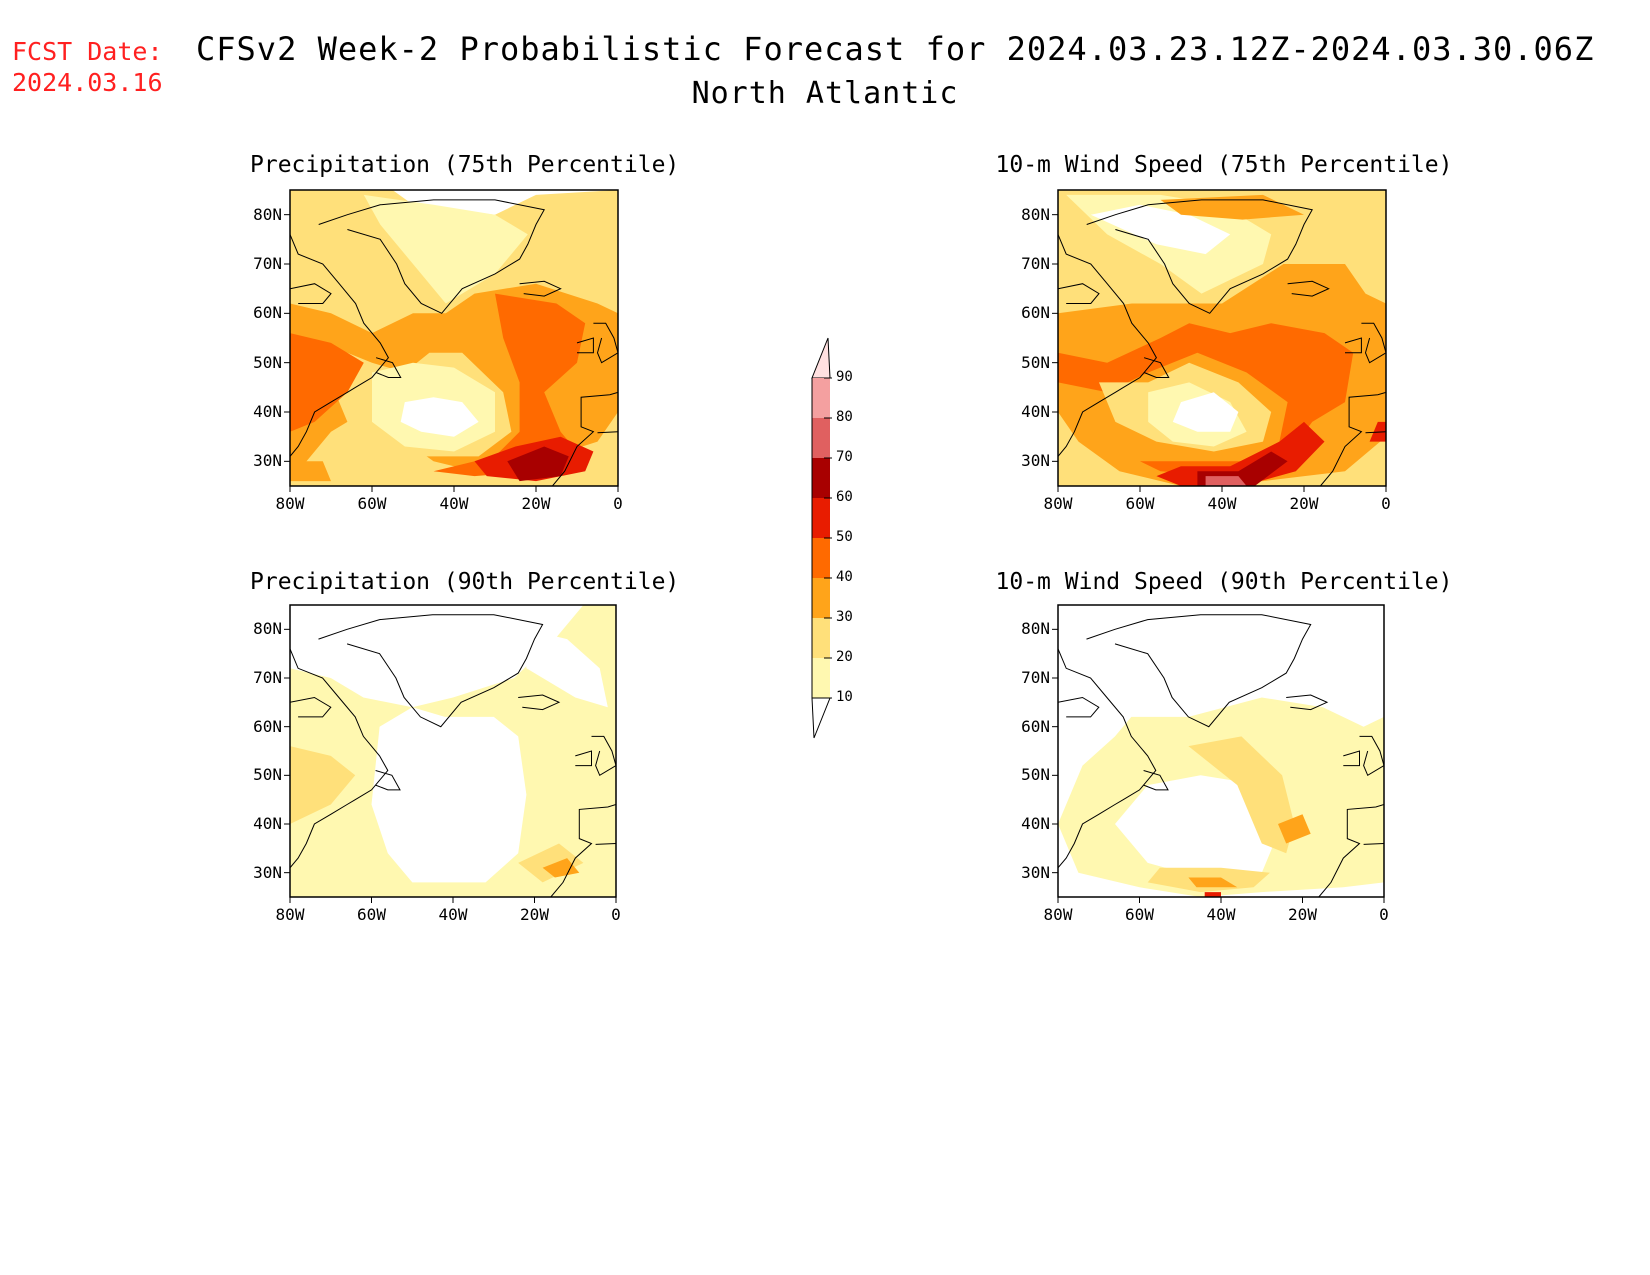 This screenshot has height=1275, width=1650. Describe the element at coordinates (844, 417) in the screenshot. I see `colorbar-label: 80` at that location.